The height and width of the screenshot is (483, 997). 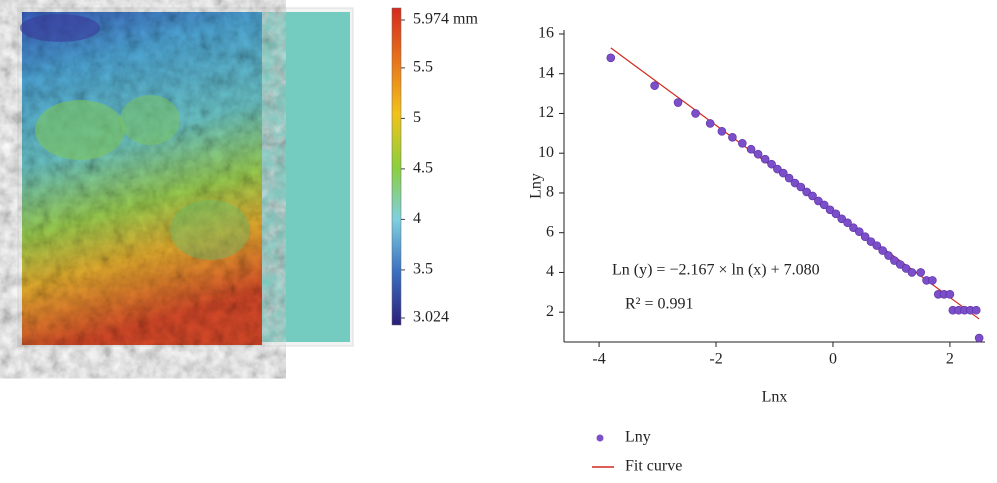 What do you see at coordinates (546, 33) in the screenshot?
I see `y-tick-label: 16` at bounding box center [546, 33].